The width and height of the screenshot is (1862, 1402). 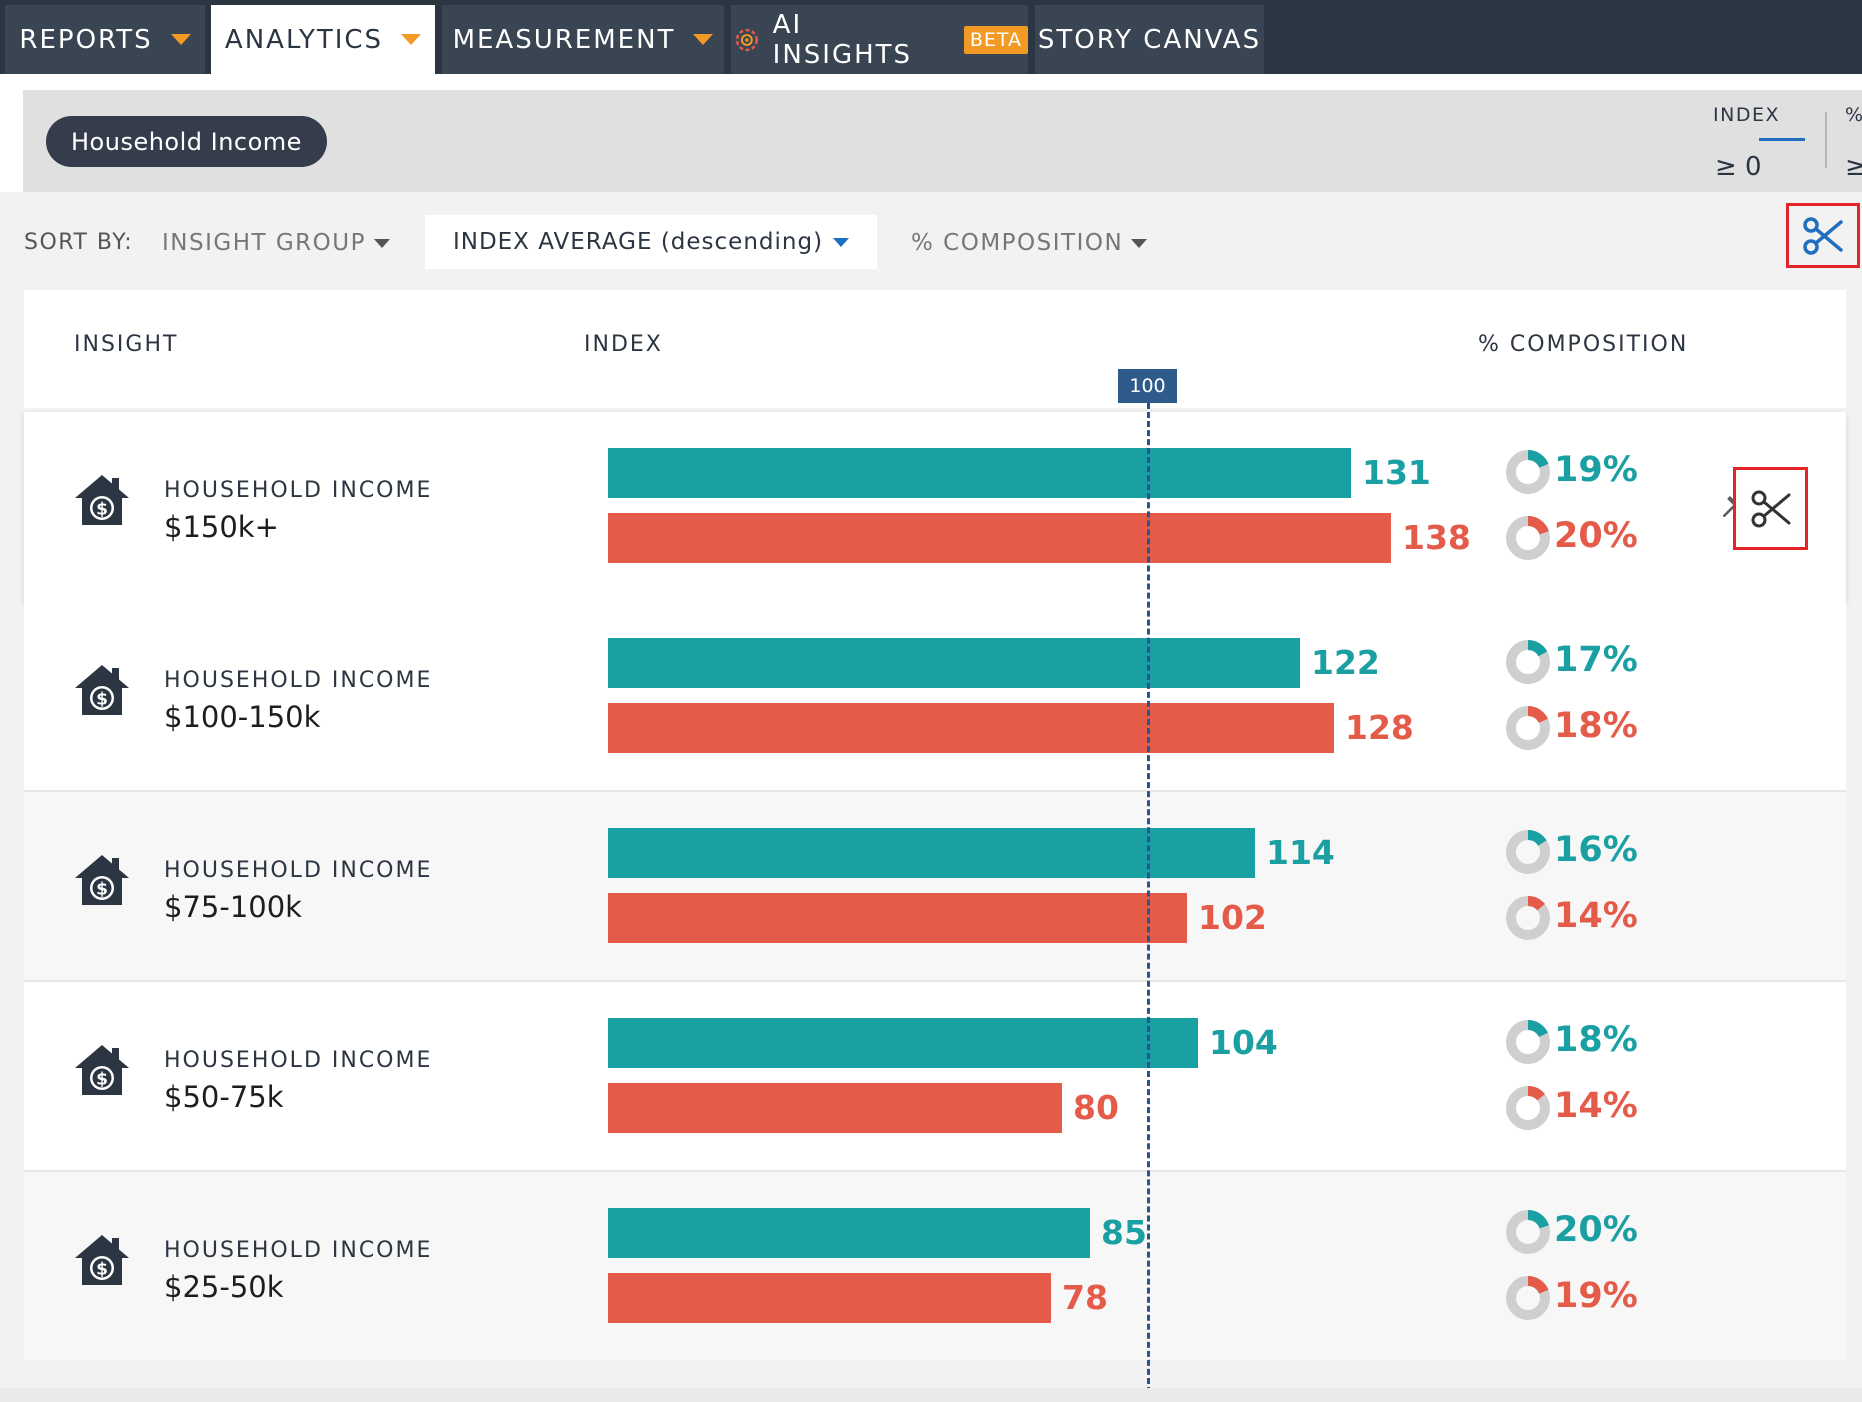 What do you see at coordinates (1345, 662) in the screenshot?
I see `index-value-series-a: 122` at bounding box center [1345, 662].